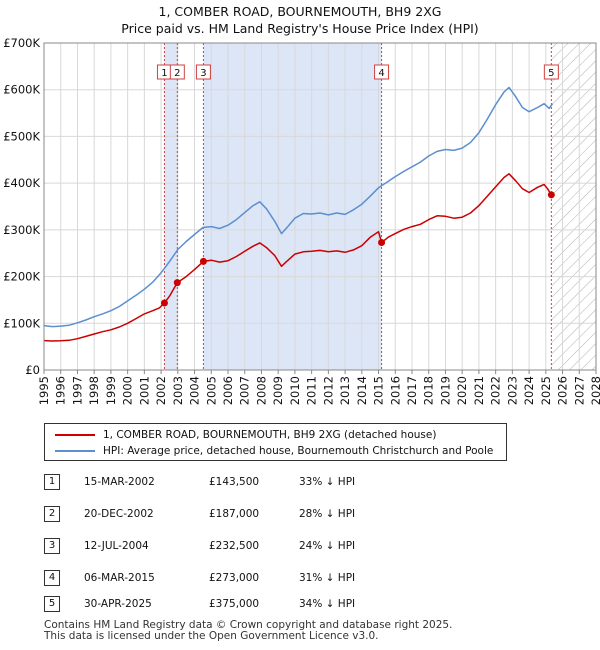  Describe the element at coordinates (563, 390) in the screenshot. I see `x-tick-label: 2026` at that location.